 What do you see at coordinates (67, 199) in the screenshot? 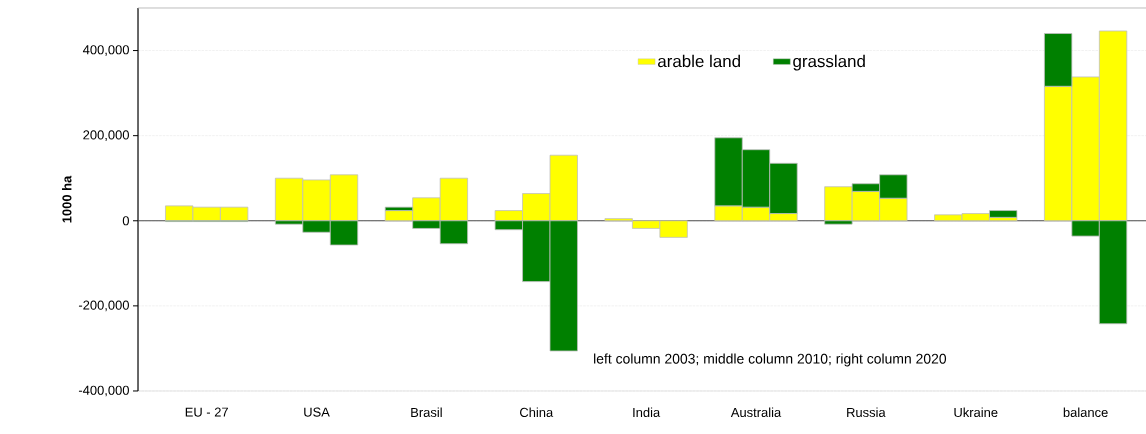
I see `y-axis-title: 1000 ha` at bounding box center [67, 199].